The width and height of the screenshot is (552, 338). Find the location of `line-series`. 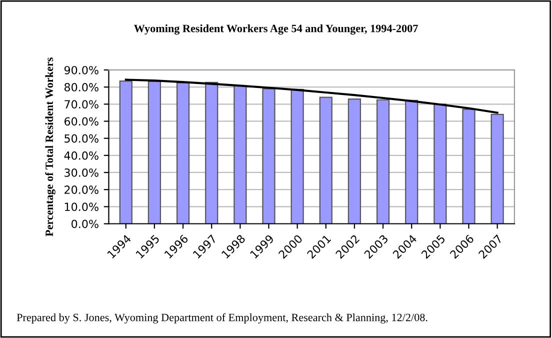

line-series is located at coordinates (311, 96).